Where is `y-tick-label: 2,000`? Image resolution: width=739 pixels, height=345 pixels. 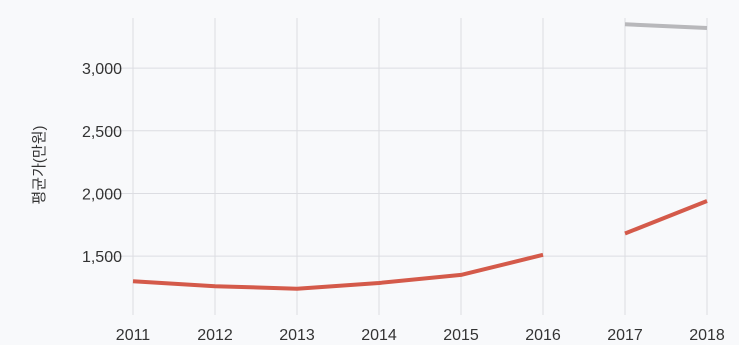 y-tick-label: 2,000 is located at coordinates (102, 194).